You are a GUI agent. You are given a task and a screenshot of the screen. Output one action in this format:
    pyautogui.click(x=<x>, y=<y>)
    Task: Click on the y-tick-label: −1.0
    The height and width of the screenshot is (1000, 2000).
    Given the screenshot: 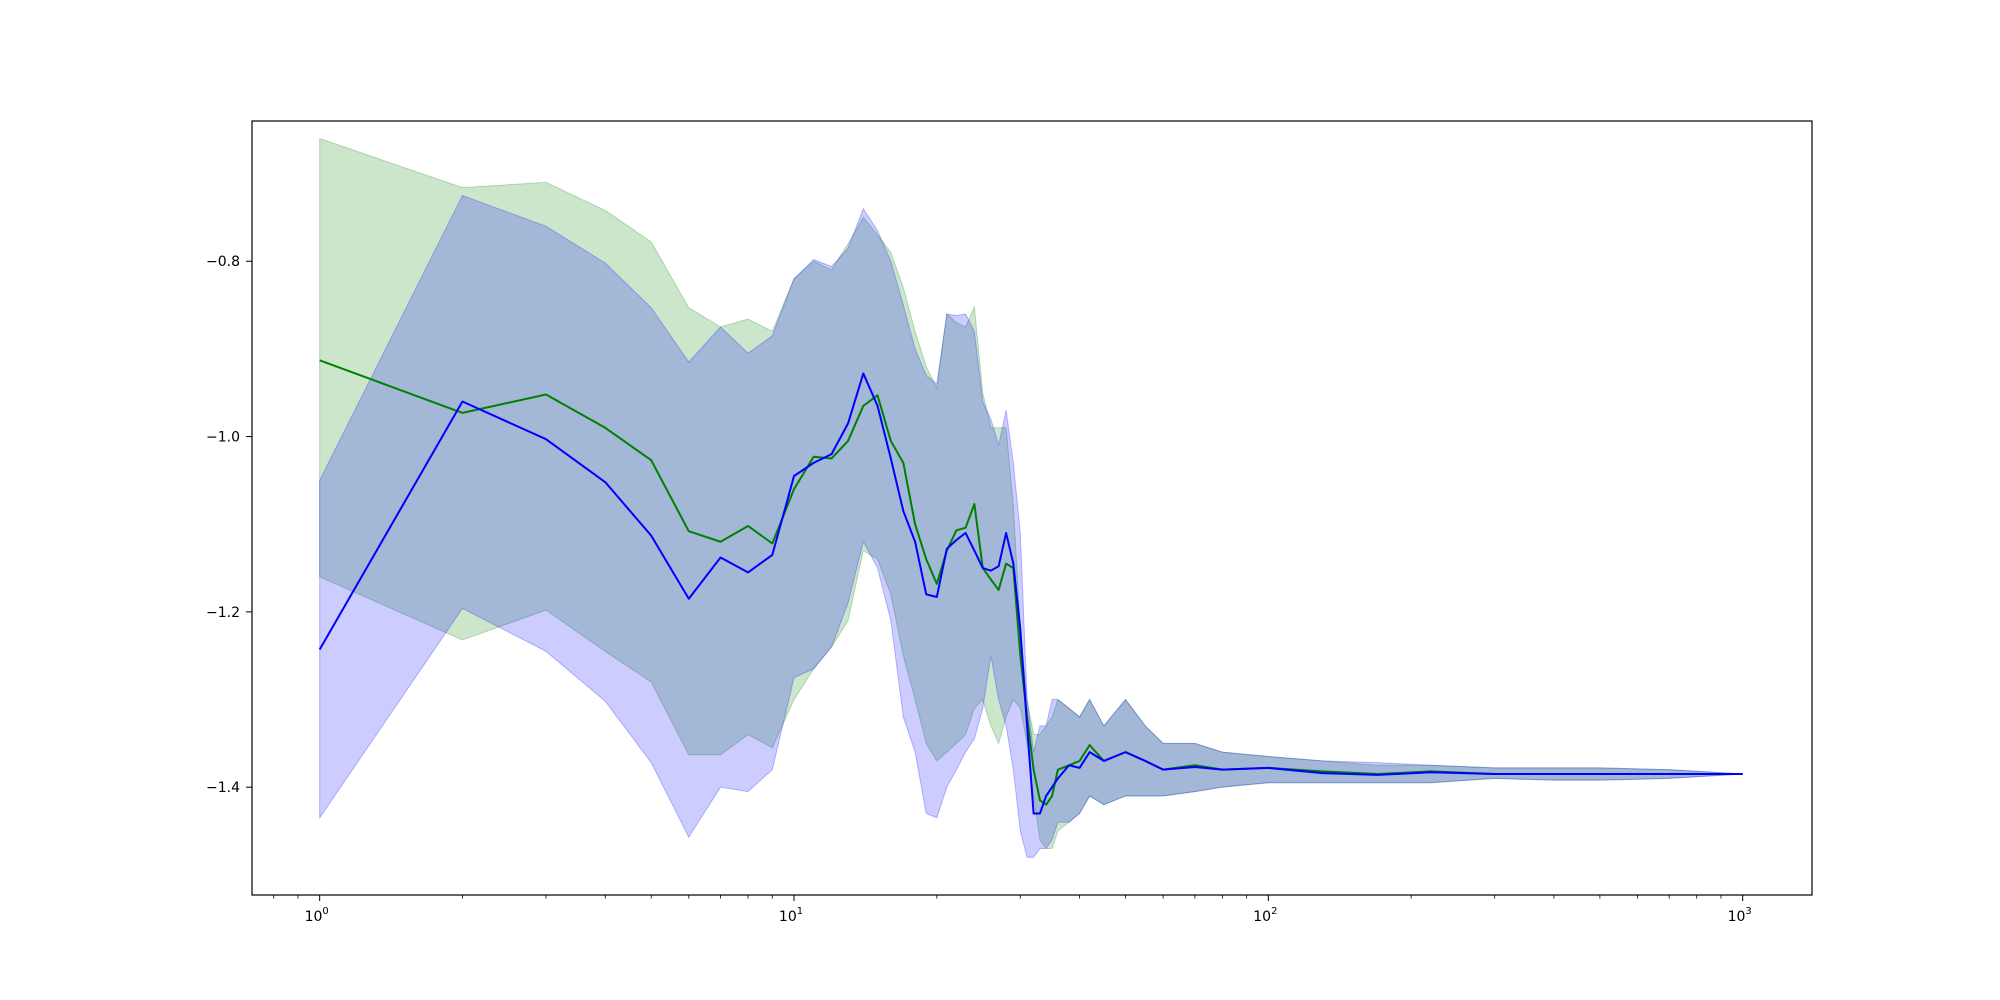 What is the action you would take?
    pyautogui.click(x=223, y=438)
    